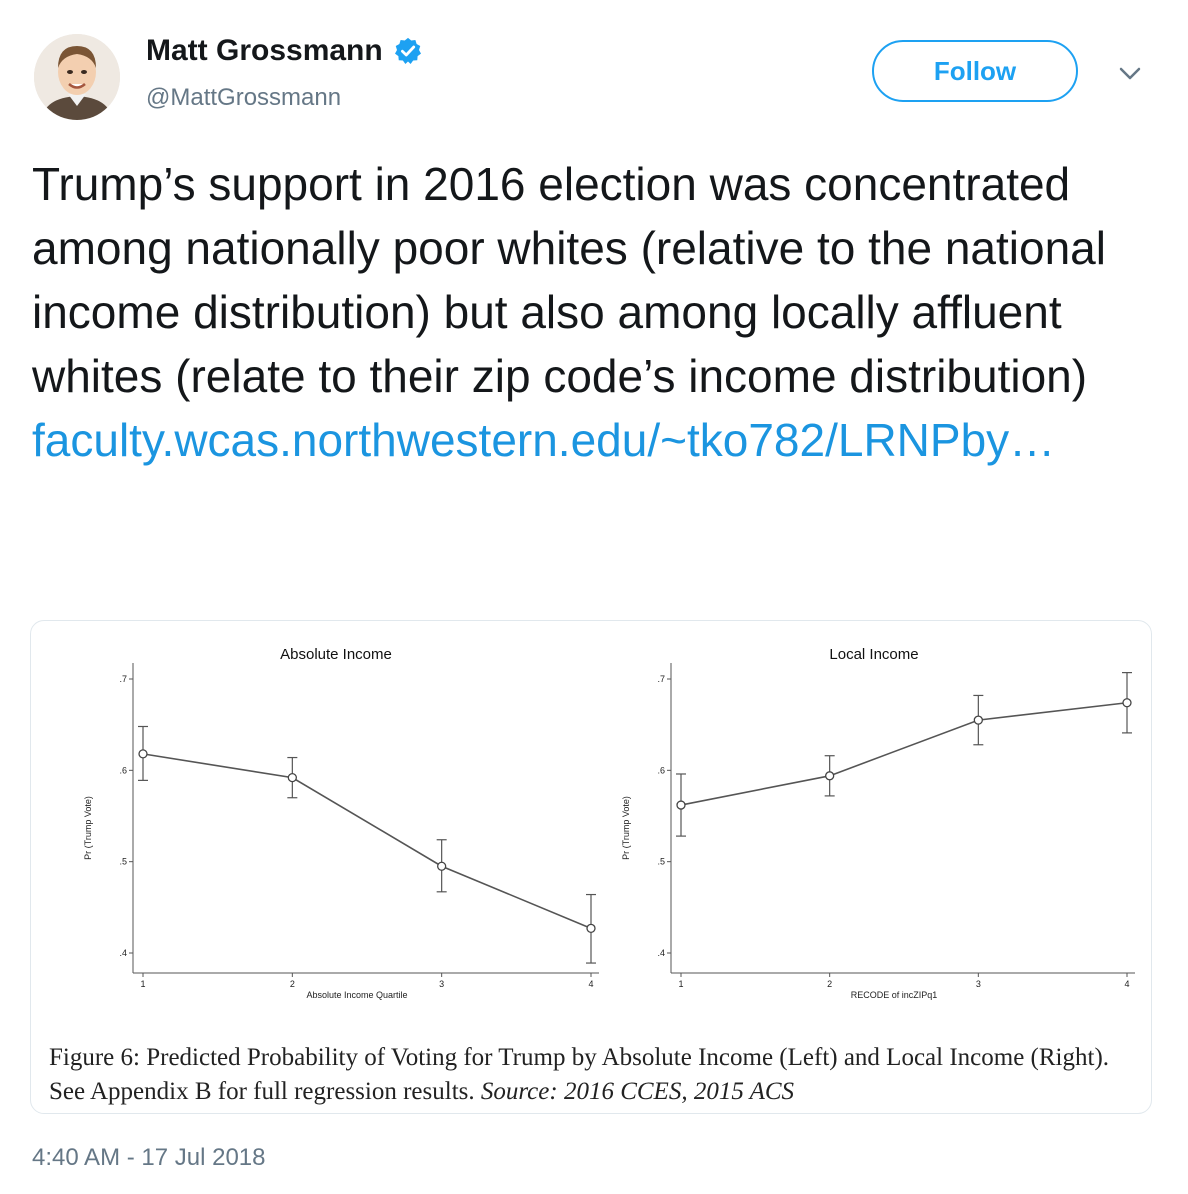 Image resolution: width=1188 pixels, height=1194 pixels. I want to click on chevron-down-icon, so click(1130, 74).